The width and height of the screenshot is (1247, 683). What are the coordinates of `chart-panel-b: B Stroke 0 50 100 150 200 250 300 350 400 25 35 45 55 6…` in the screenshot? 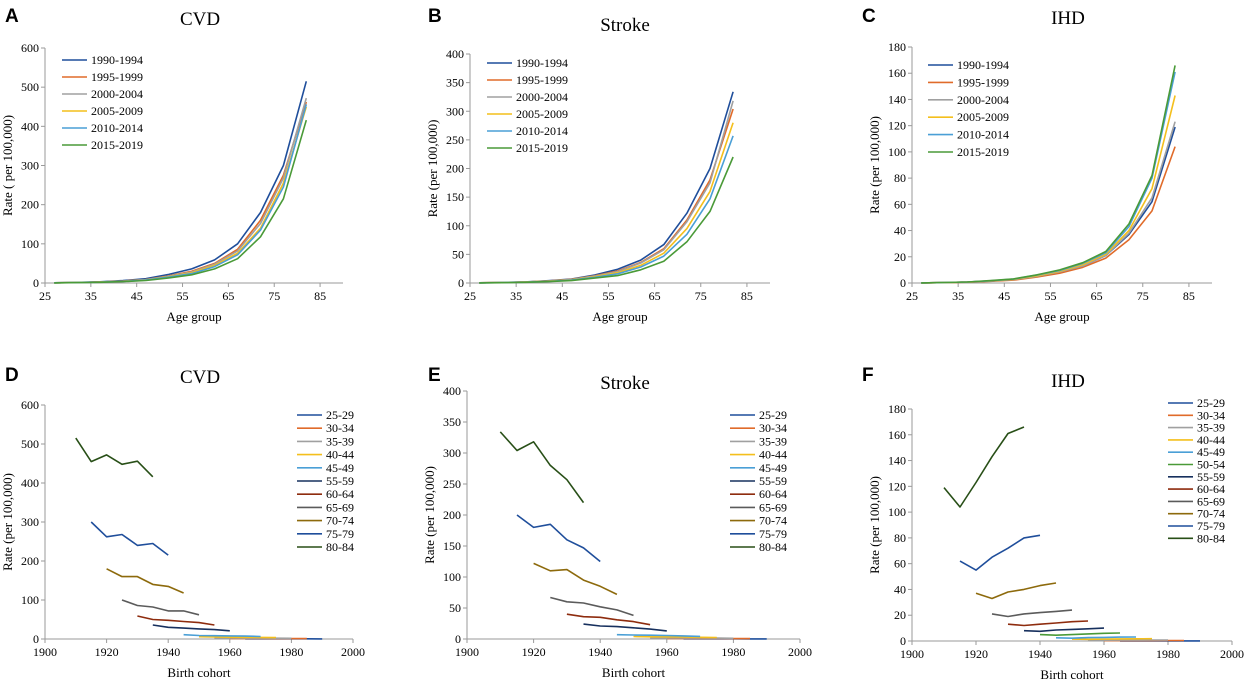 It's located at (597, 165).